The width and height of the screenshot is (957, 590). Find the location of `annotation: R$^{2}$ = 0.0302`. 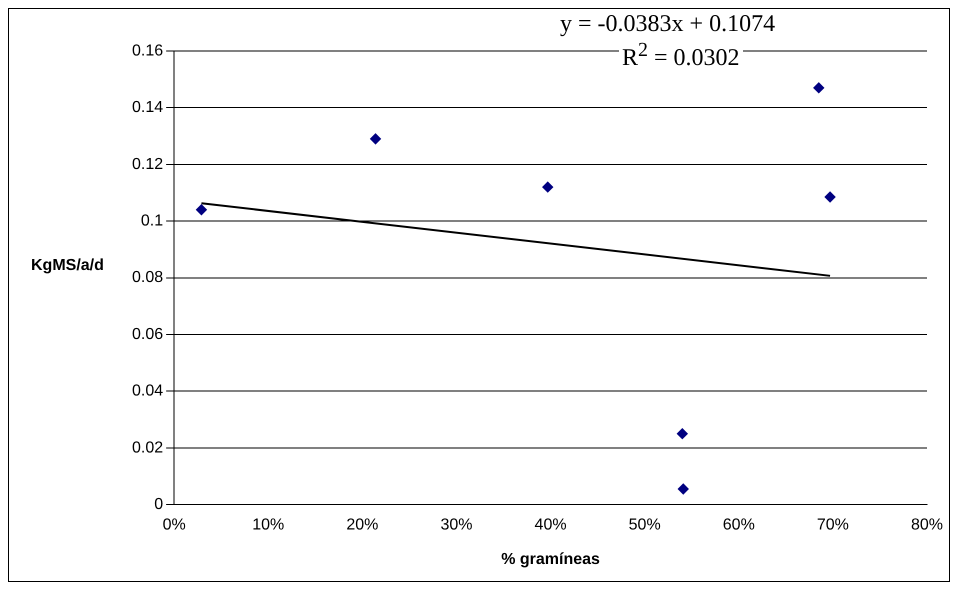

annotation: R$^{2}$ = 0.0302 is located at coordinates (681, 55).